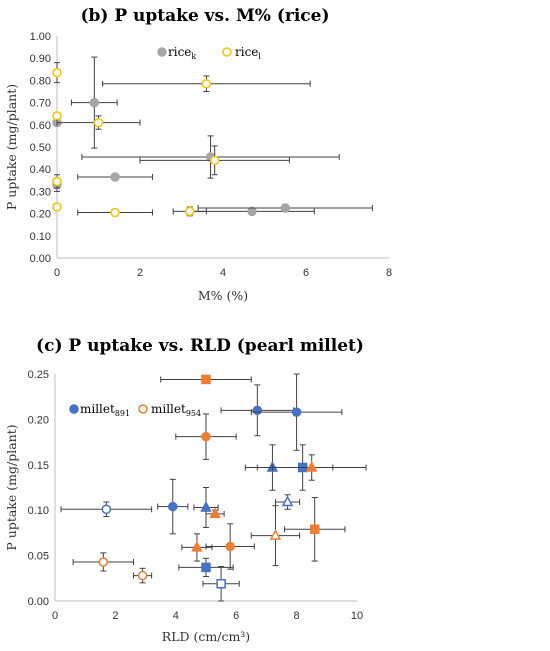  Describe the element at coordinates (206, 636) in the screenshot. I see `x-axis-label: RLD (cm/cm³)` at that location.